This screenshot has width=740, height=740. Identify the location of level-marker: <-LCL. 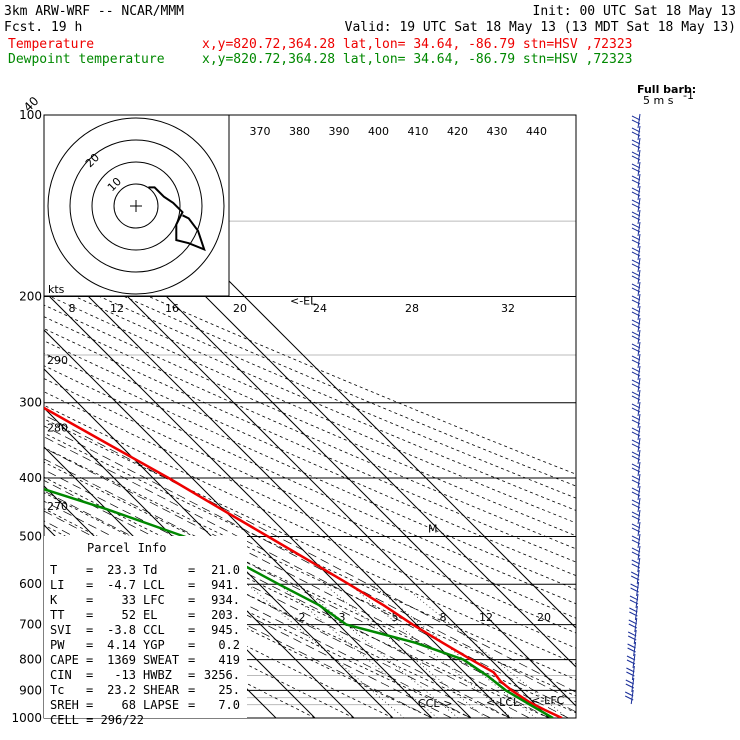
(503, 702).